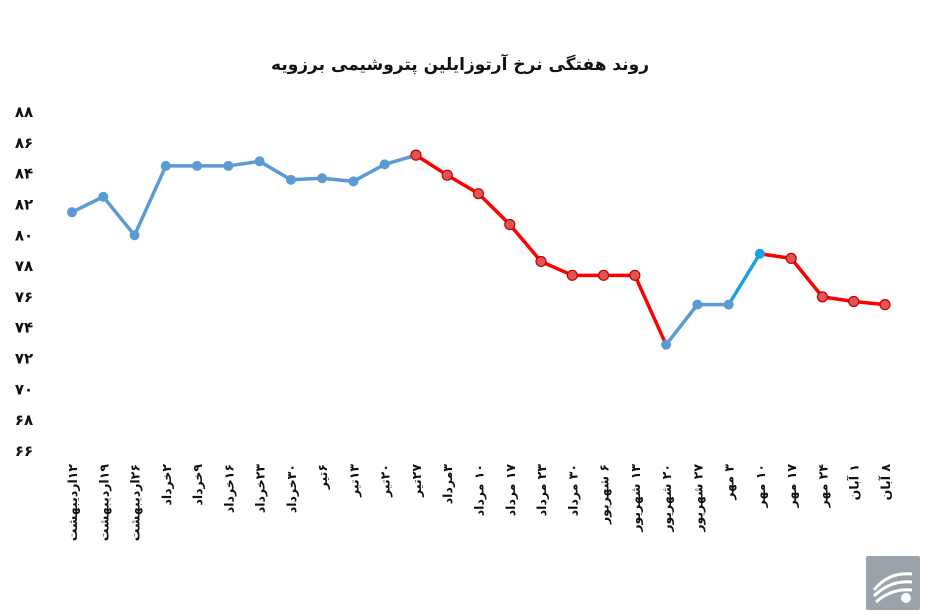  I want to click on x-tick-label: ۳۰ مرداد, so click(572, 490).